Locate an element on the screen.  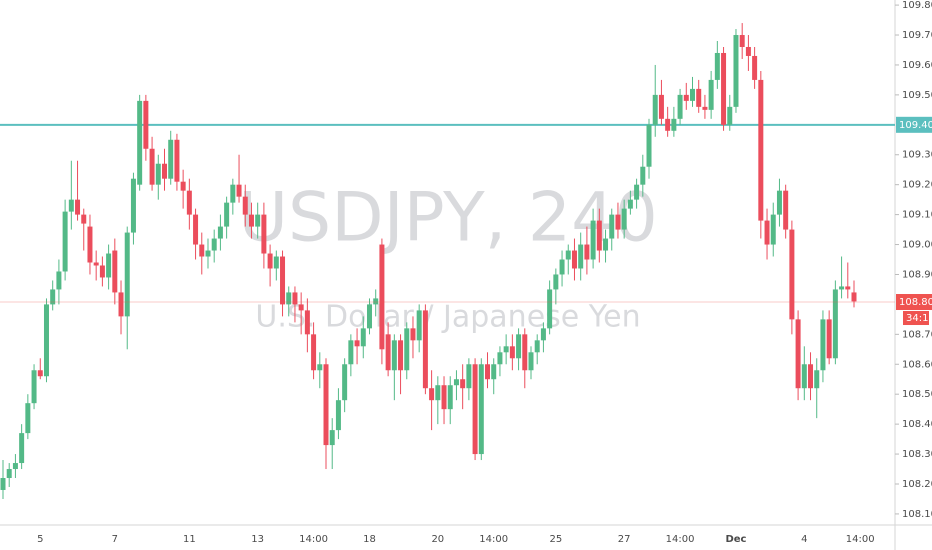
y-tick-label: 109.000 is located at coordinates (917, 245).